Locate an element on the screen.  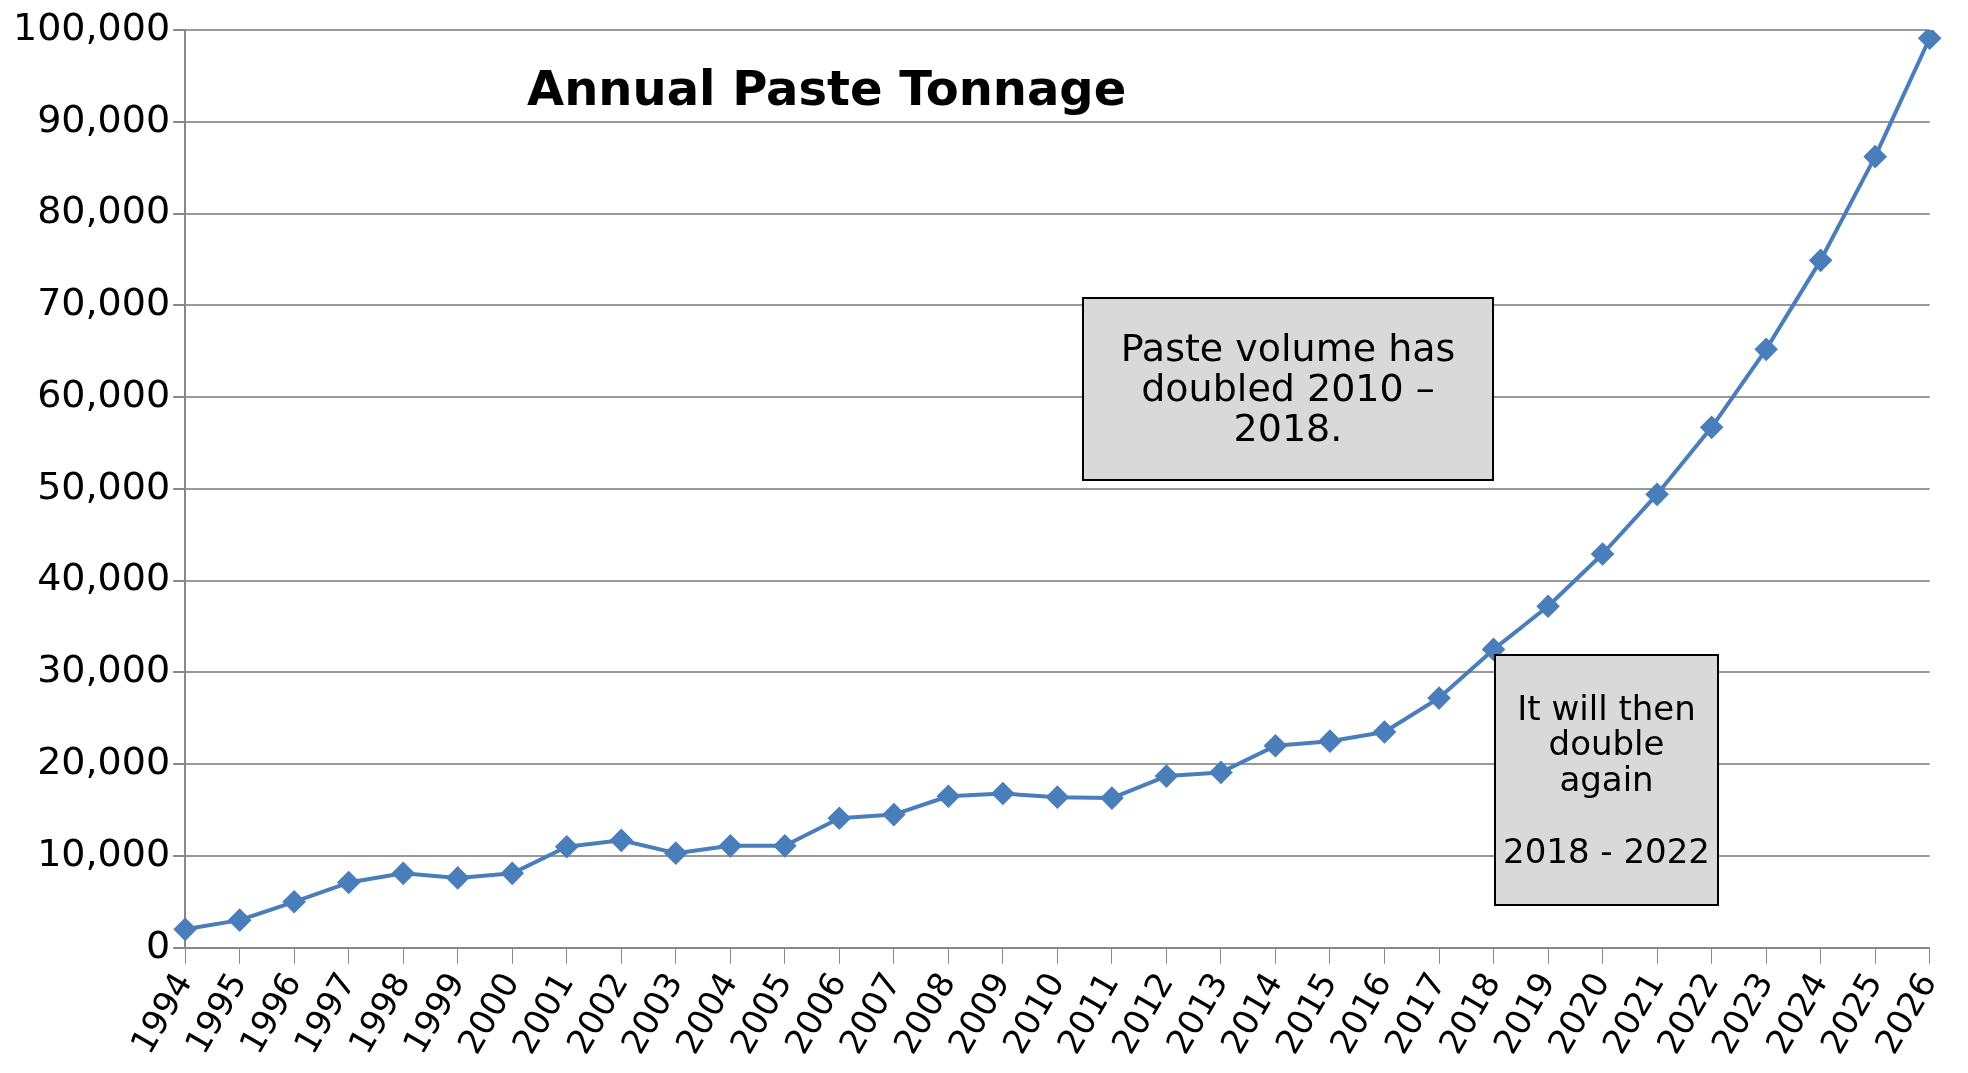
y-tick-label: 90,000 is located at coordinates (104, 118).